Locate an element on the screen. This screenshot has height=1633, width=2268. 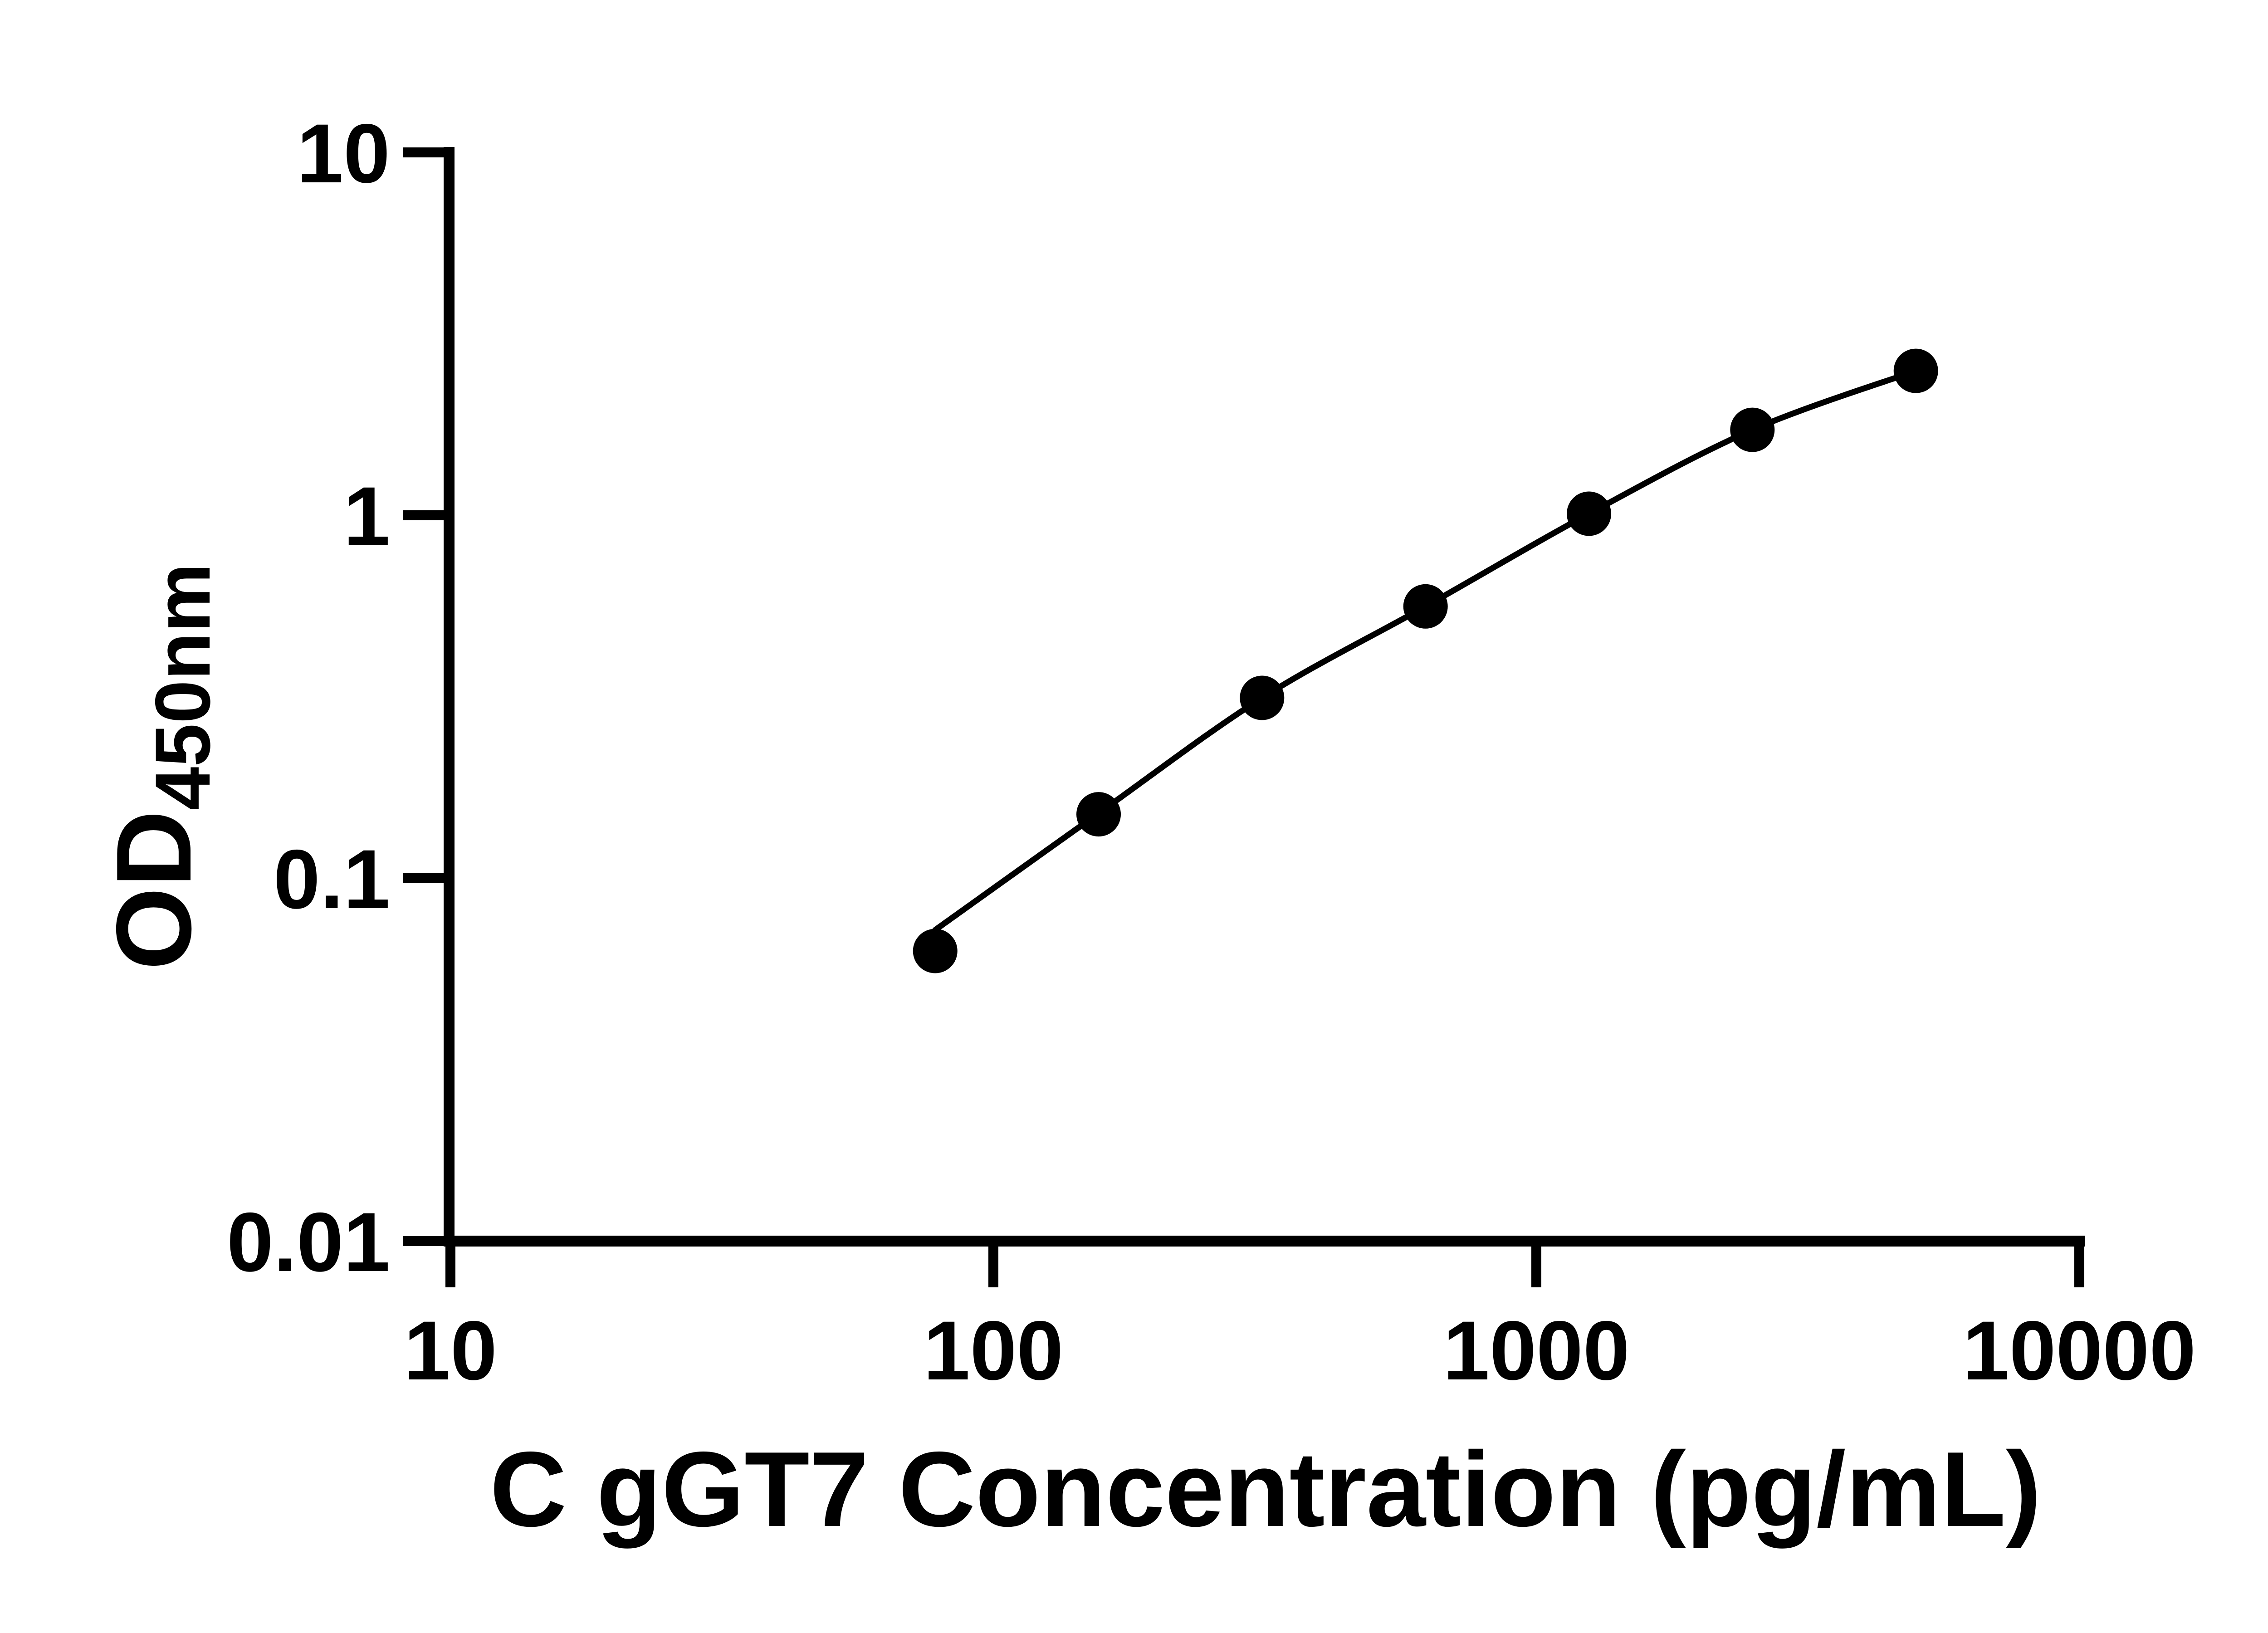
x-tick-label: 10000 is located at coordinates (2079, 1351).